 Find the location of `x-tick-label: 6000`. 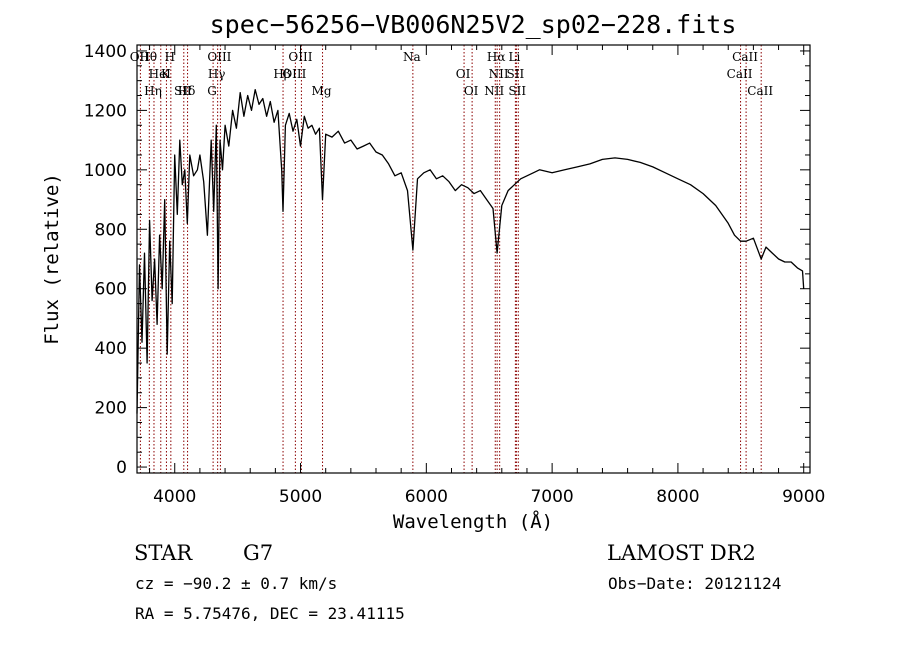

x-tick-label: 6000 is located at coordinates (426, 497).